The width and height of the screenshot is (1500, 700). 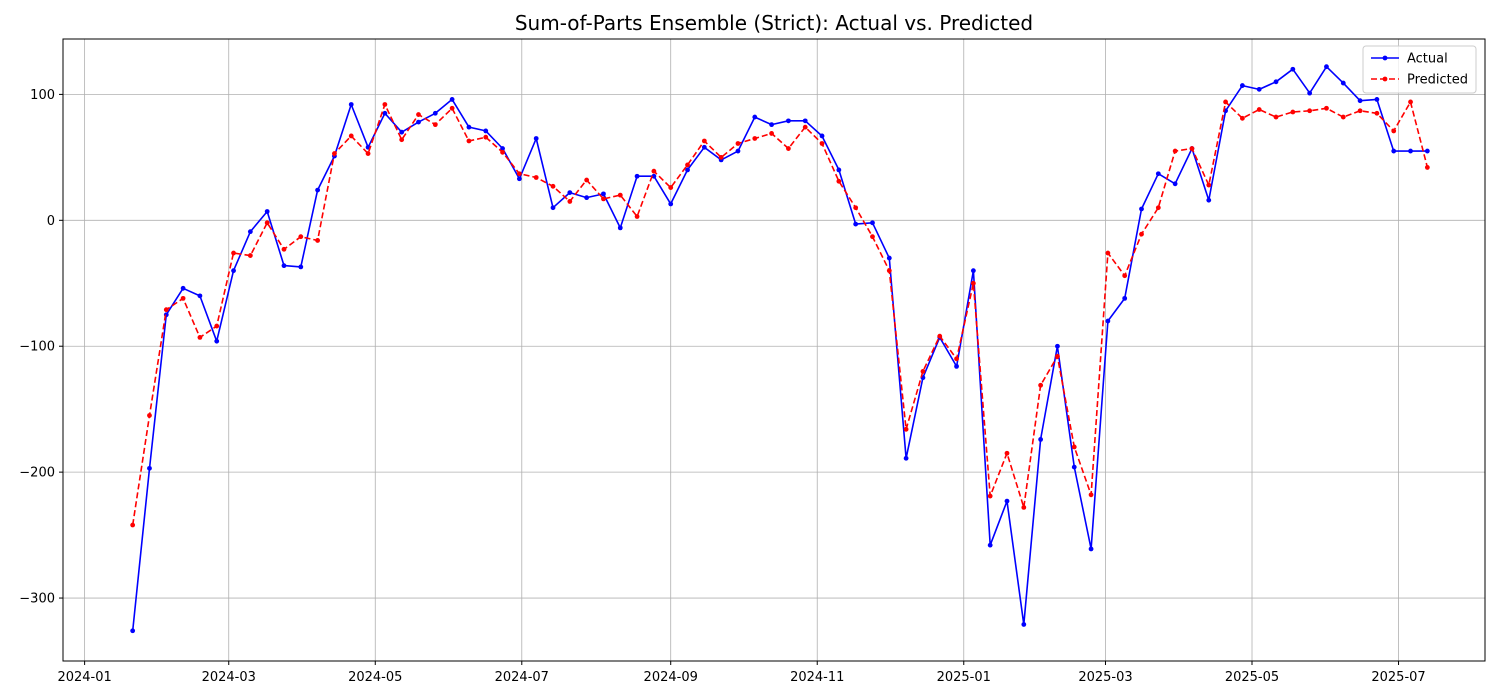 I want to click on x-tick-label: 2024-01, so click(x=84, y=677).